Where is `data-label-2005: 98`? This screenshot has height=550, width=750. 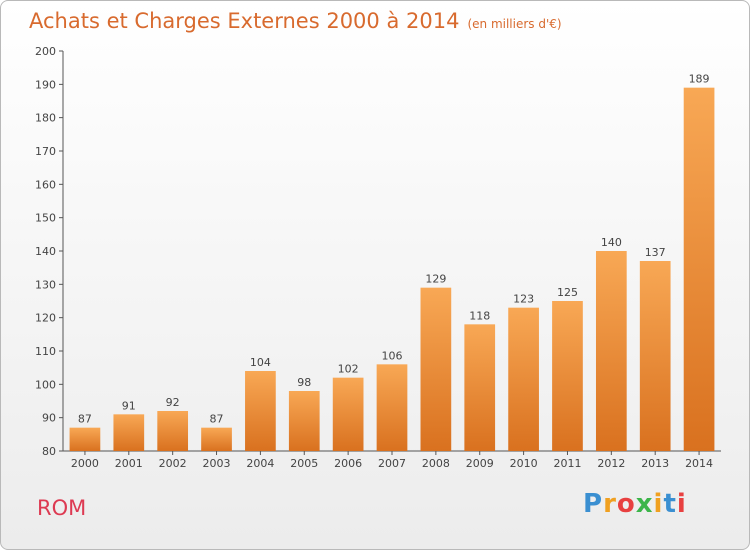
data-label-2005: 98 is located at coordinates (304, 382).